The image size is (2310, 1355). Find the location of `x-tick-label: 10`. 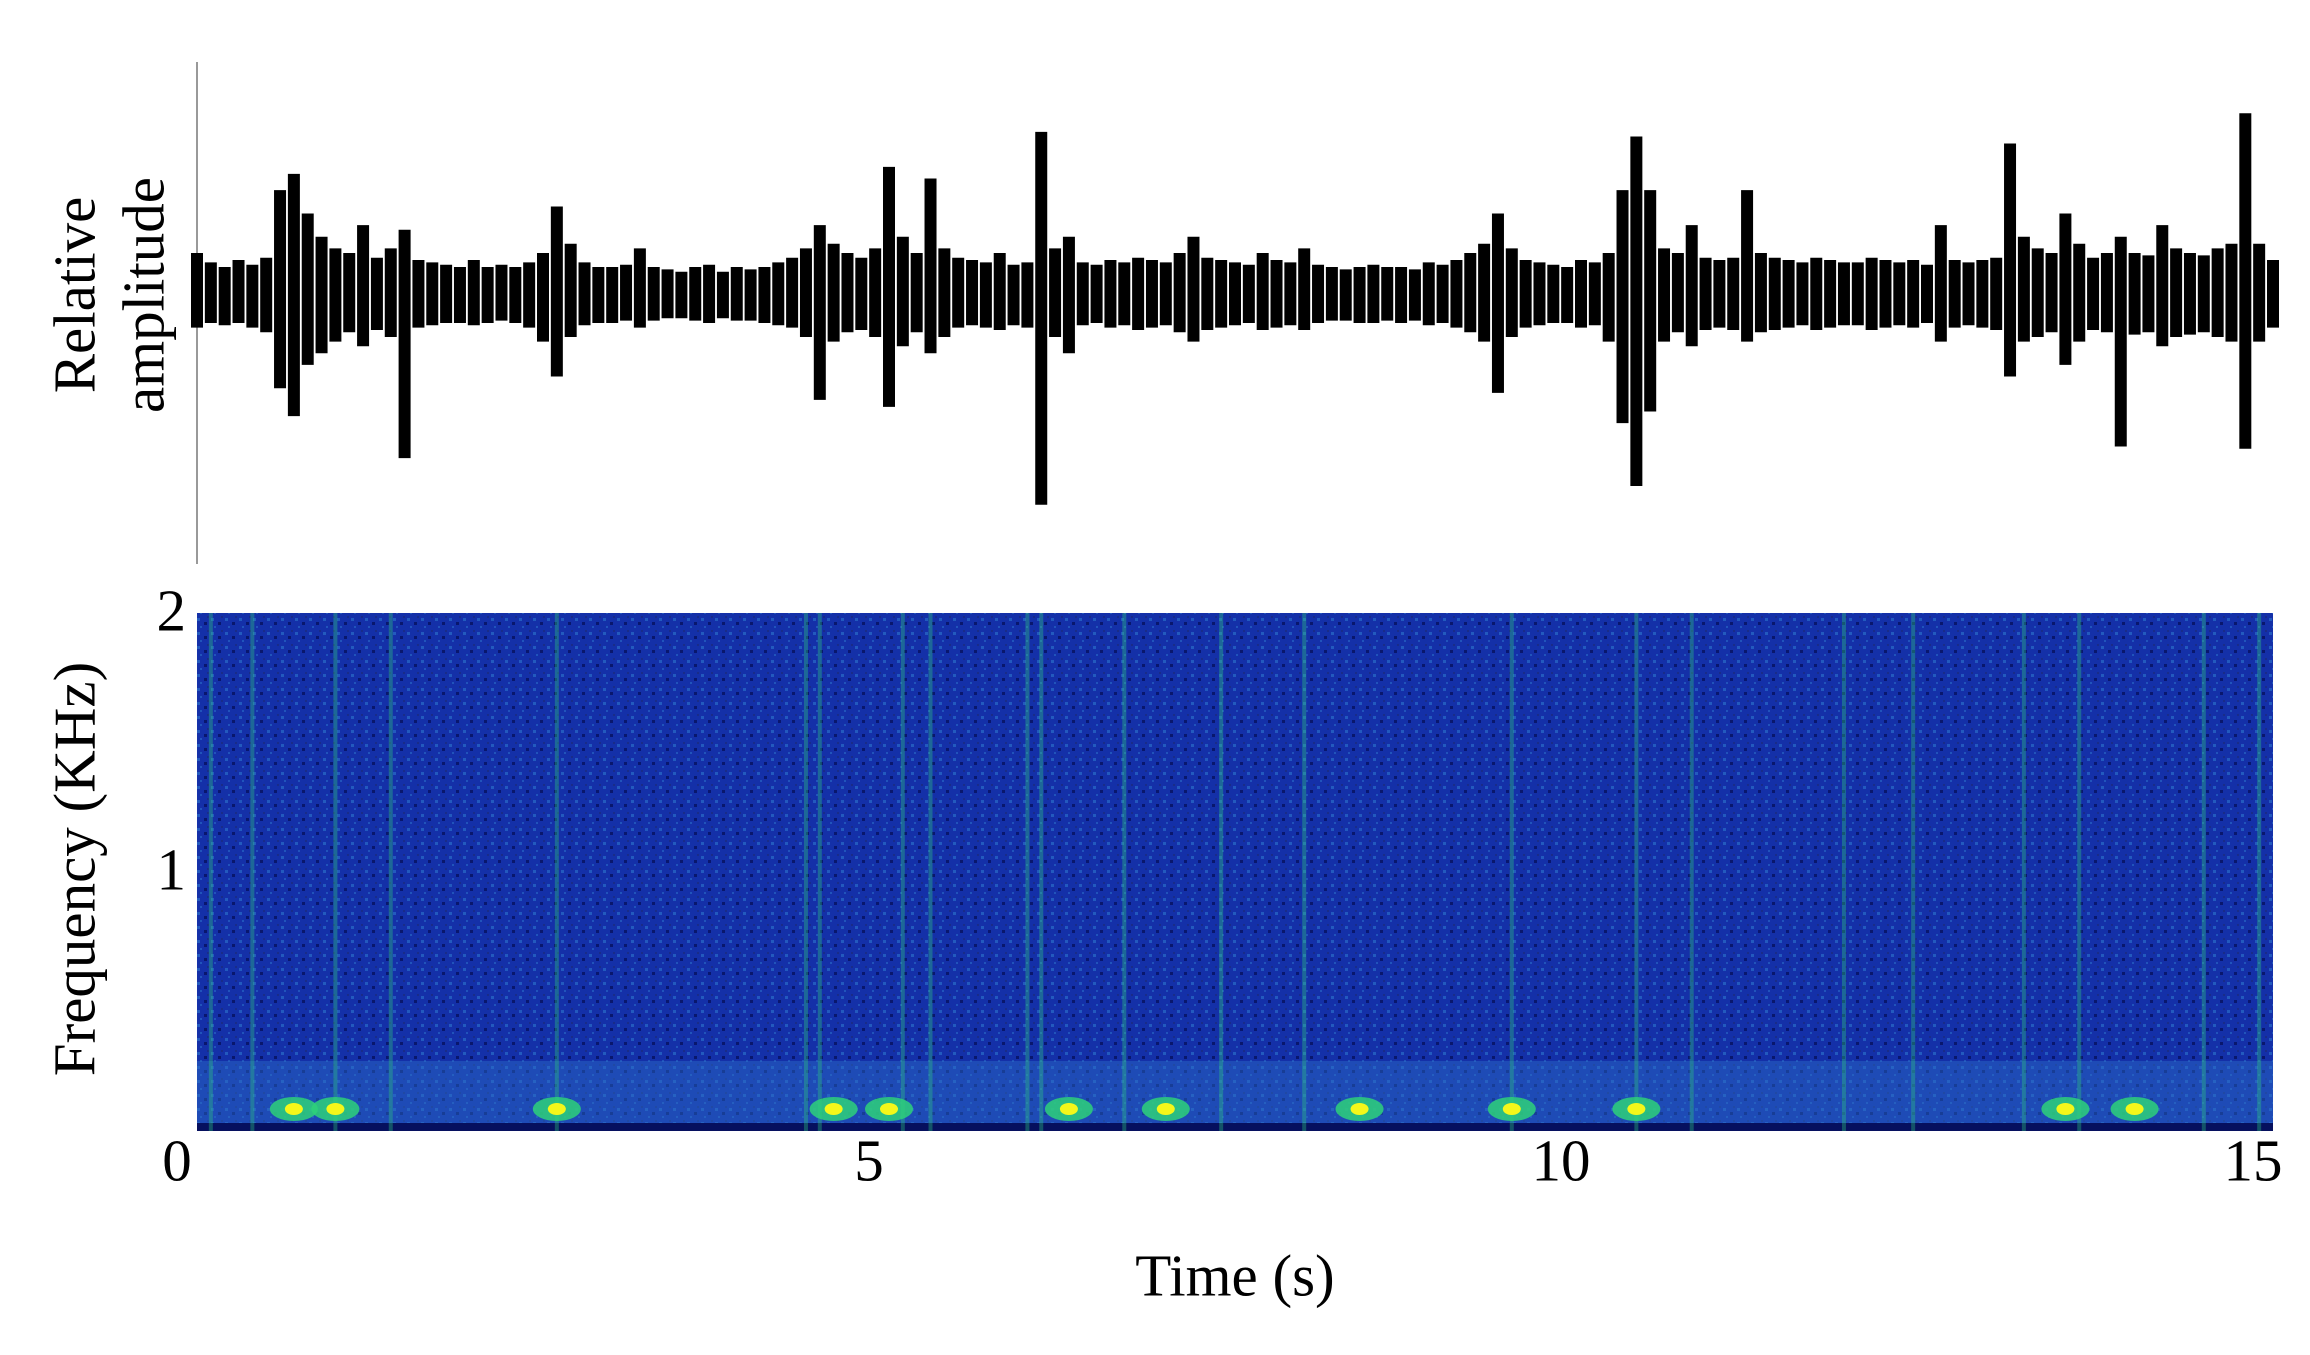

x-tick-label: 10 is located at coordinates (1561, 1161).